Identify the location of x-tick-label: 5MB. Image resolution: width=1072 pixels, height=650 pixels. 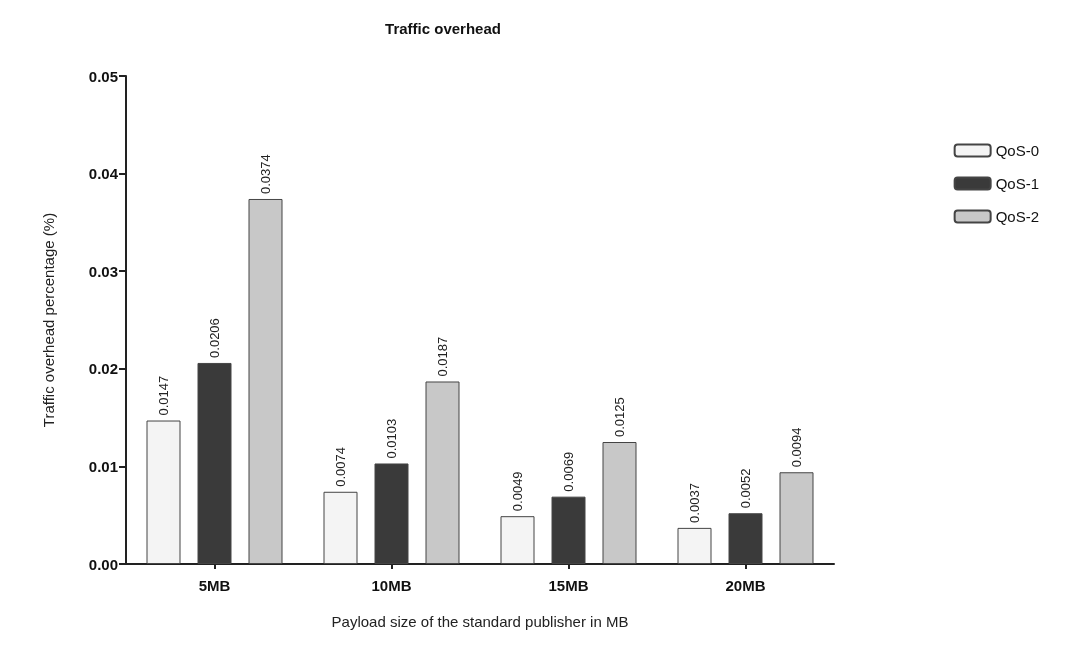
(214, 585).